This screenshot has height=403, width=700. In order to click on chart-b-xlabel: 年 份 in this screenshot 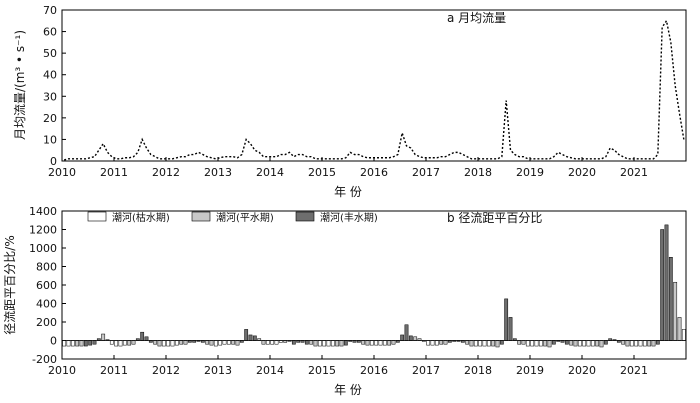, I will do `click(348, 390)`.